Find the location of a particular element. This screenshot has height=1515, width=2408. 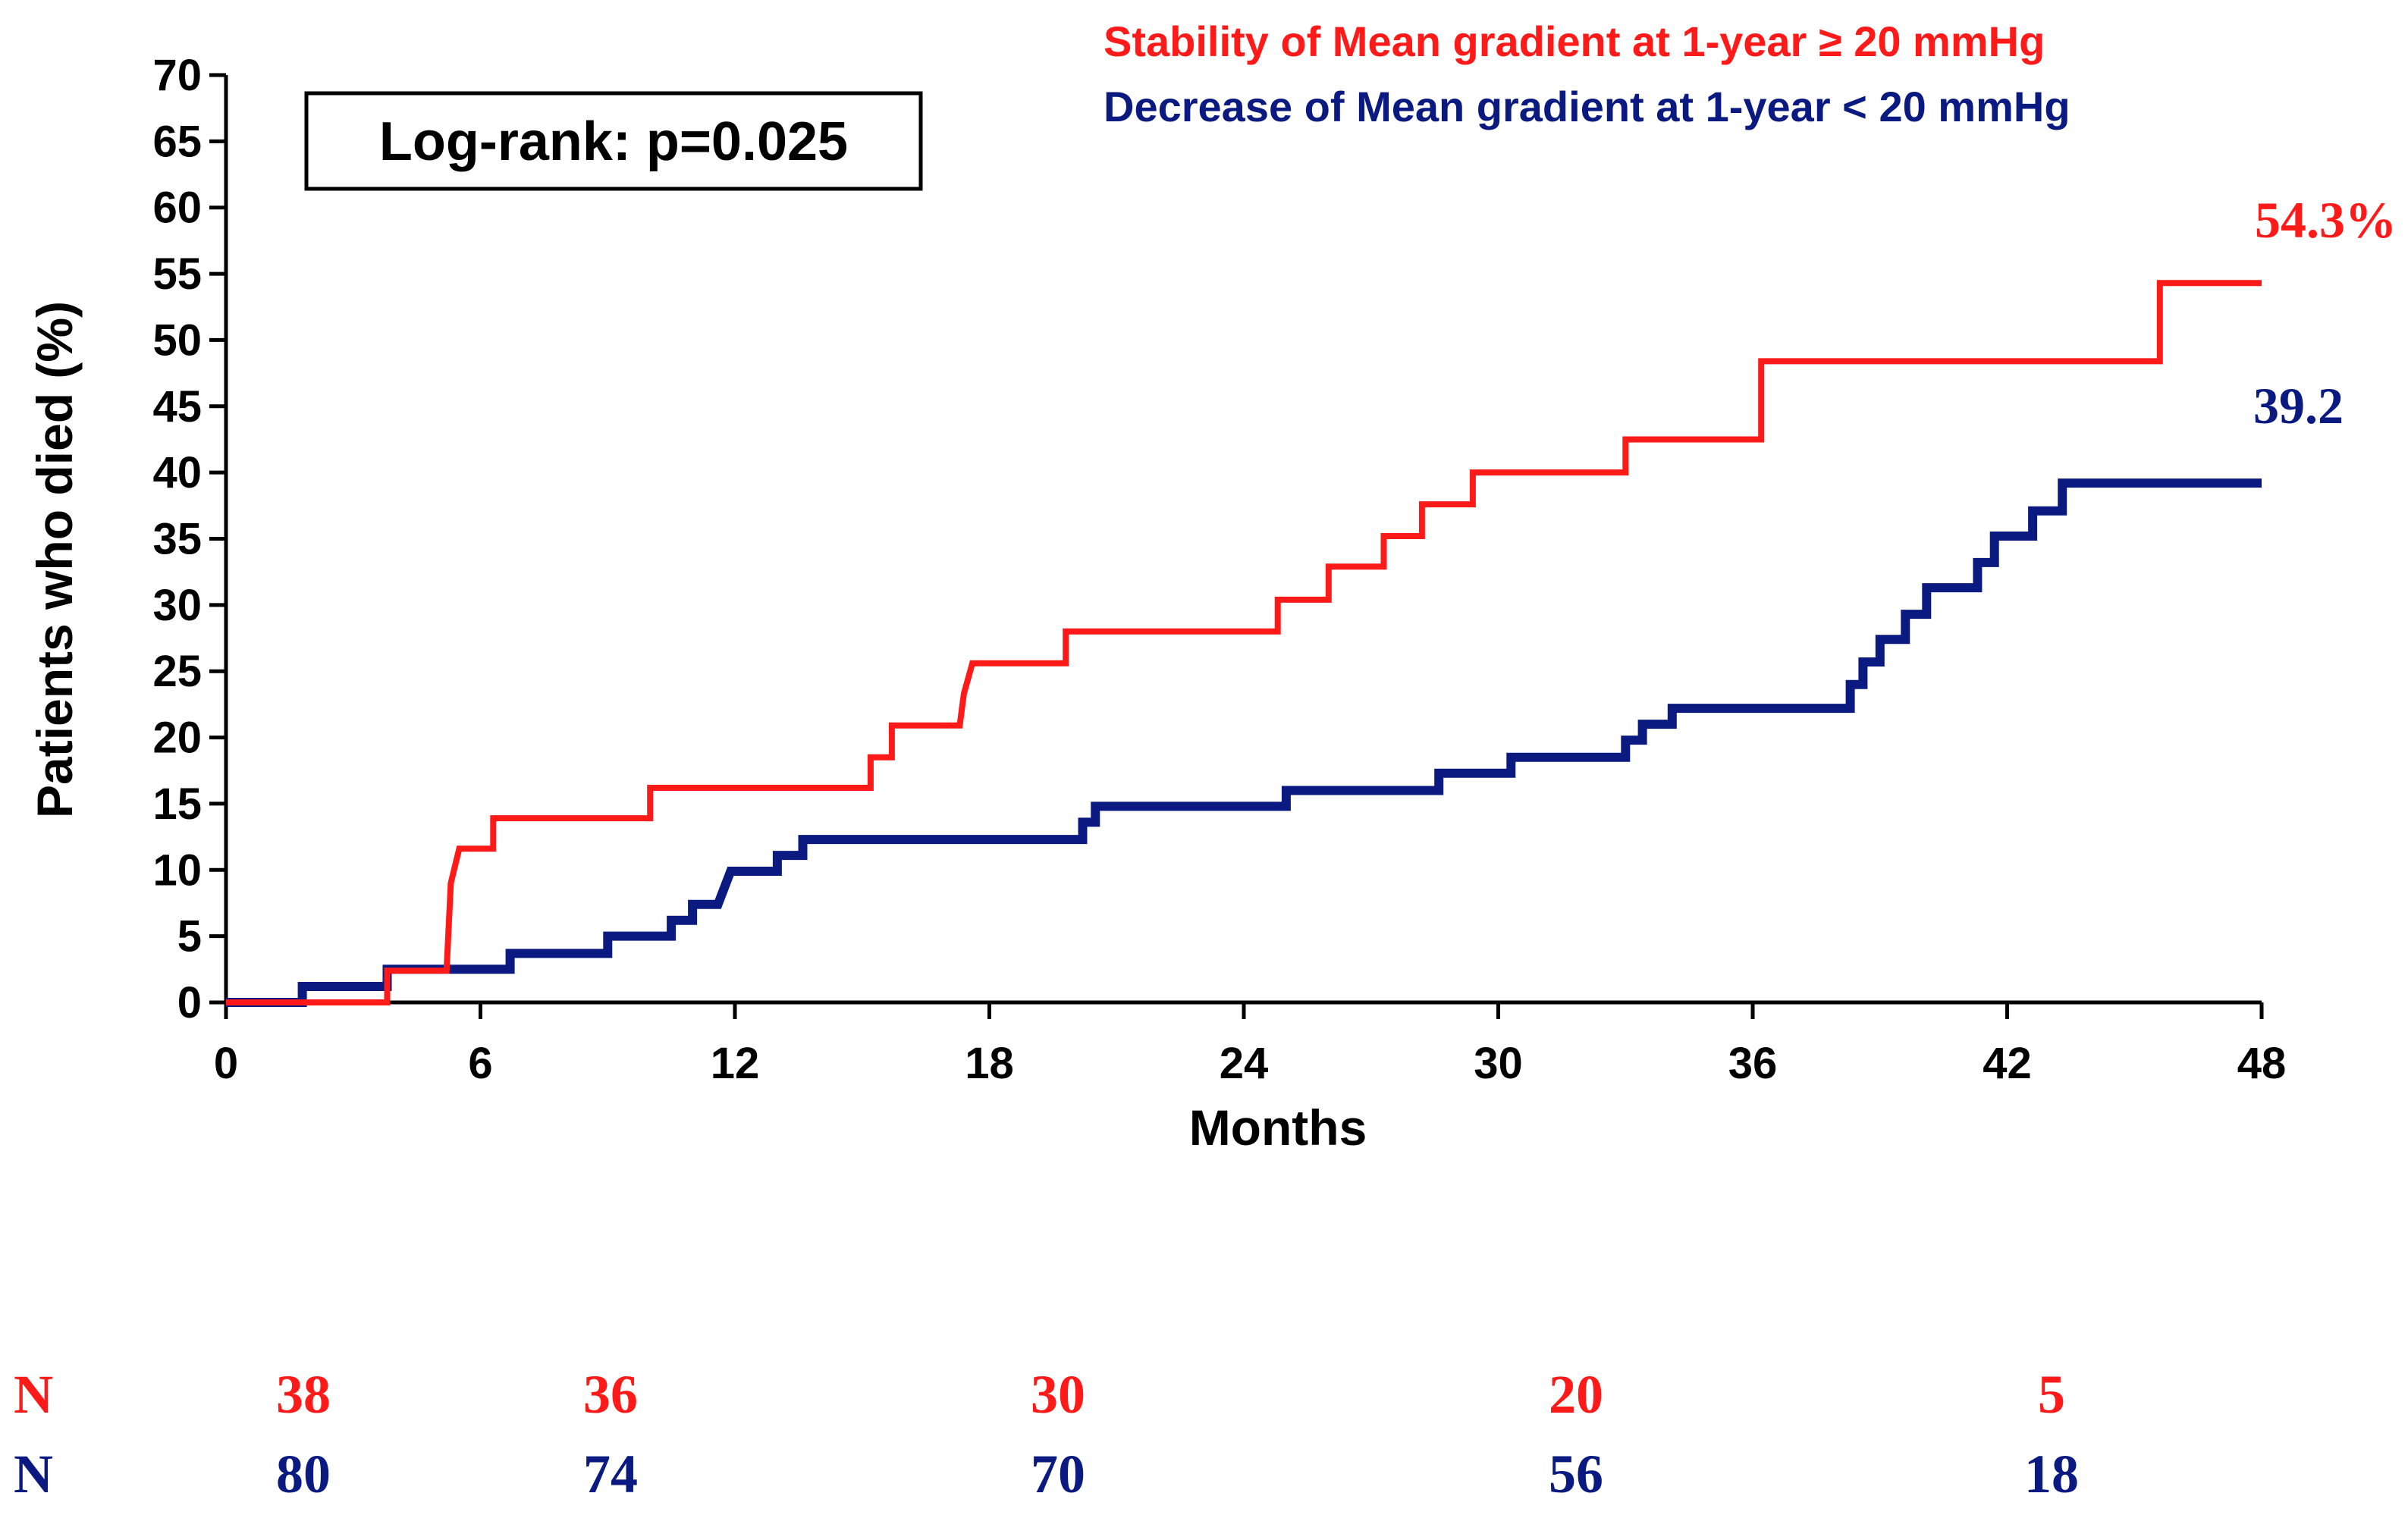

x-tick-label: 36 is located at coordinates (1753, 1063).